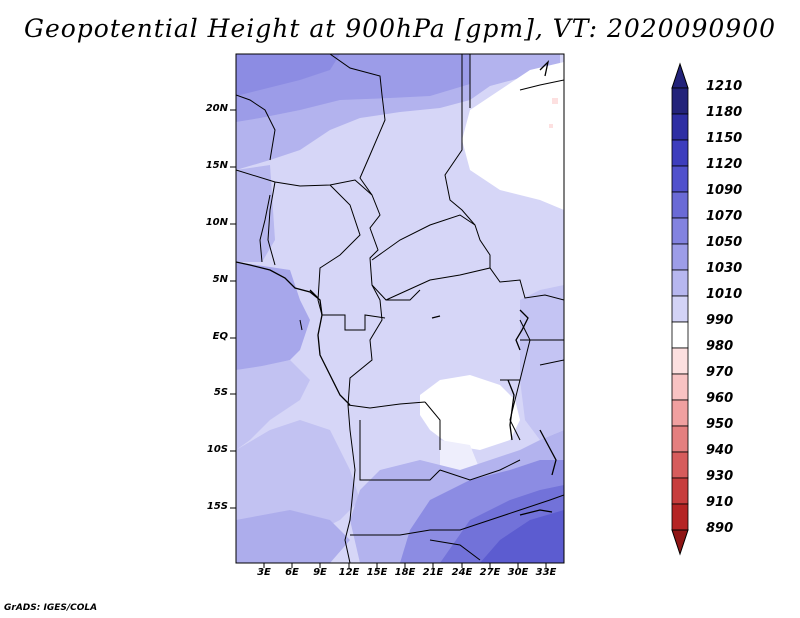  I want to click on colorbar-label: 1090, so click(724, 190).